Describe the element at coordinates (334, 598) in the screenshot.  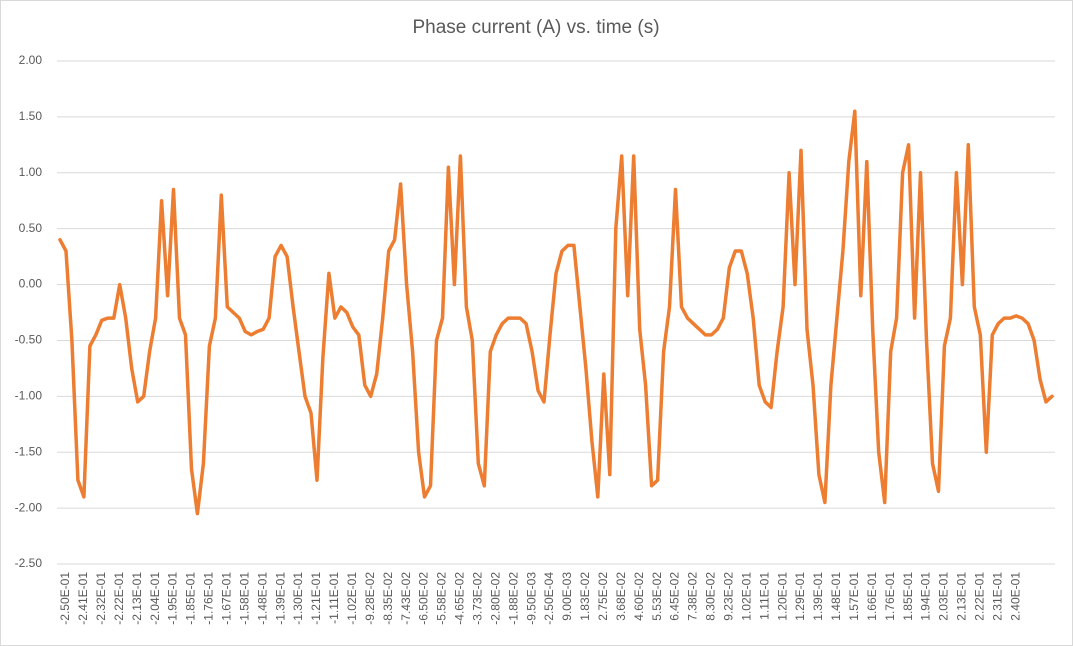
I see `x-tick-label: -1.11E-01` at that location.